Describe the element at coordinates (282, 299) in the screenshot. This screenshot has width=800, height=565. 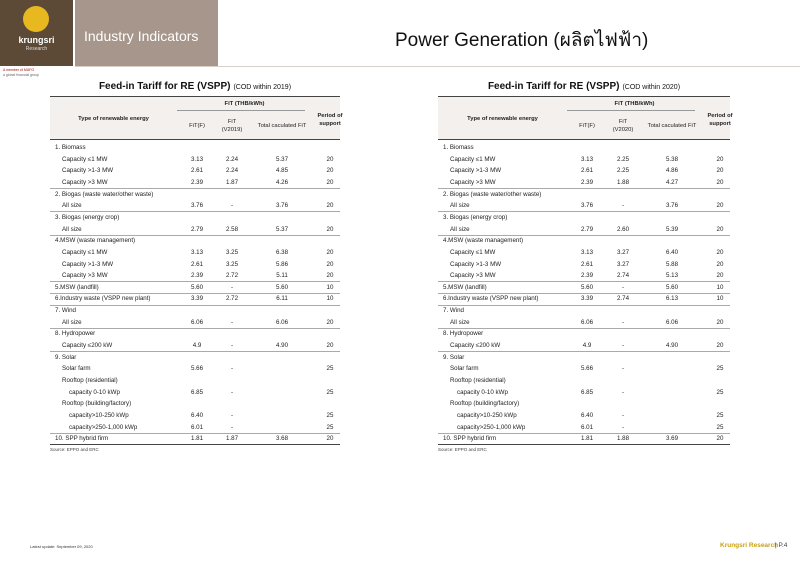
I see `cell: 6.11` at that location.